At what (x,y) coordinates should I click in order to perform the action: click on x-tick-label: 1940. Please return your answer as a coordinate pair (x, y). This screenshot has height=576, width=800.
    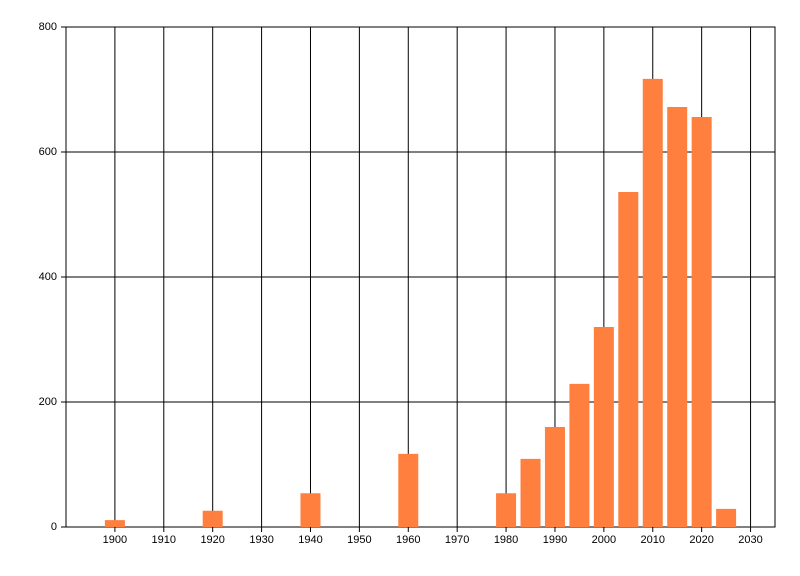
    Looking at the image, I should click on (310, 540).